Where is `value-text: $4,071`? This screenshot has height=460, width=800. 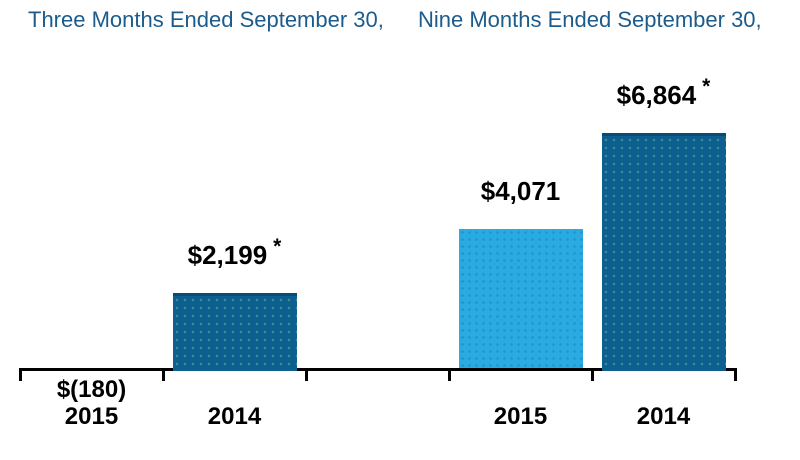 value-text: $4,071 is located at coordinates (520, 190).